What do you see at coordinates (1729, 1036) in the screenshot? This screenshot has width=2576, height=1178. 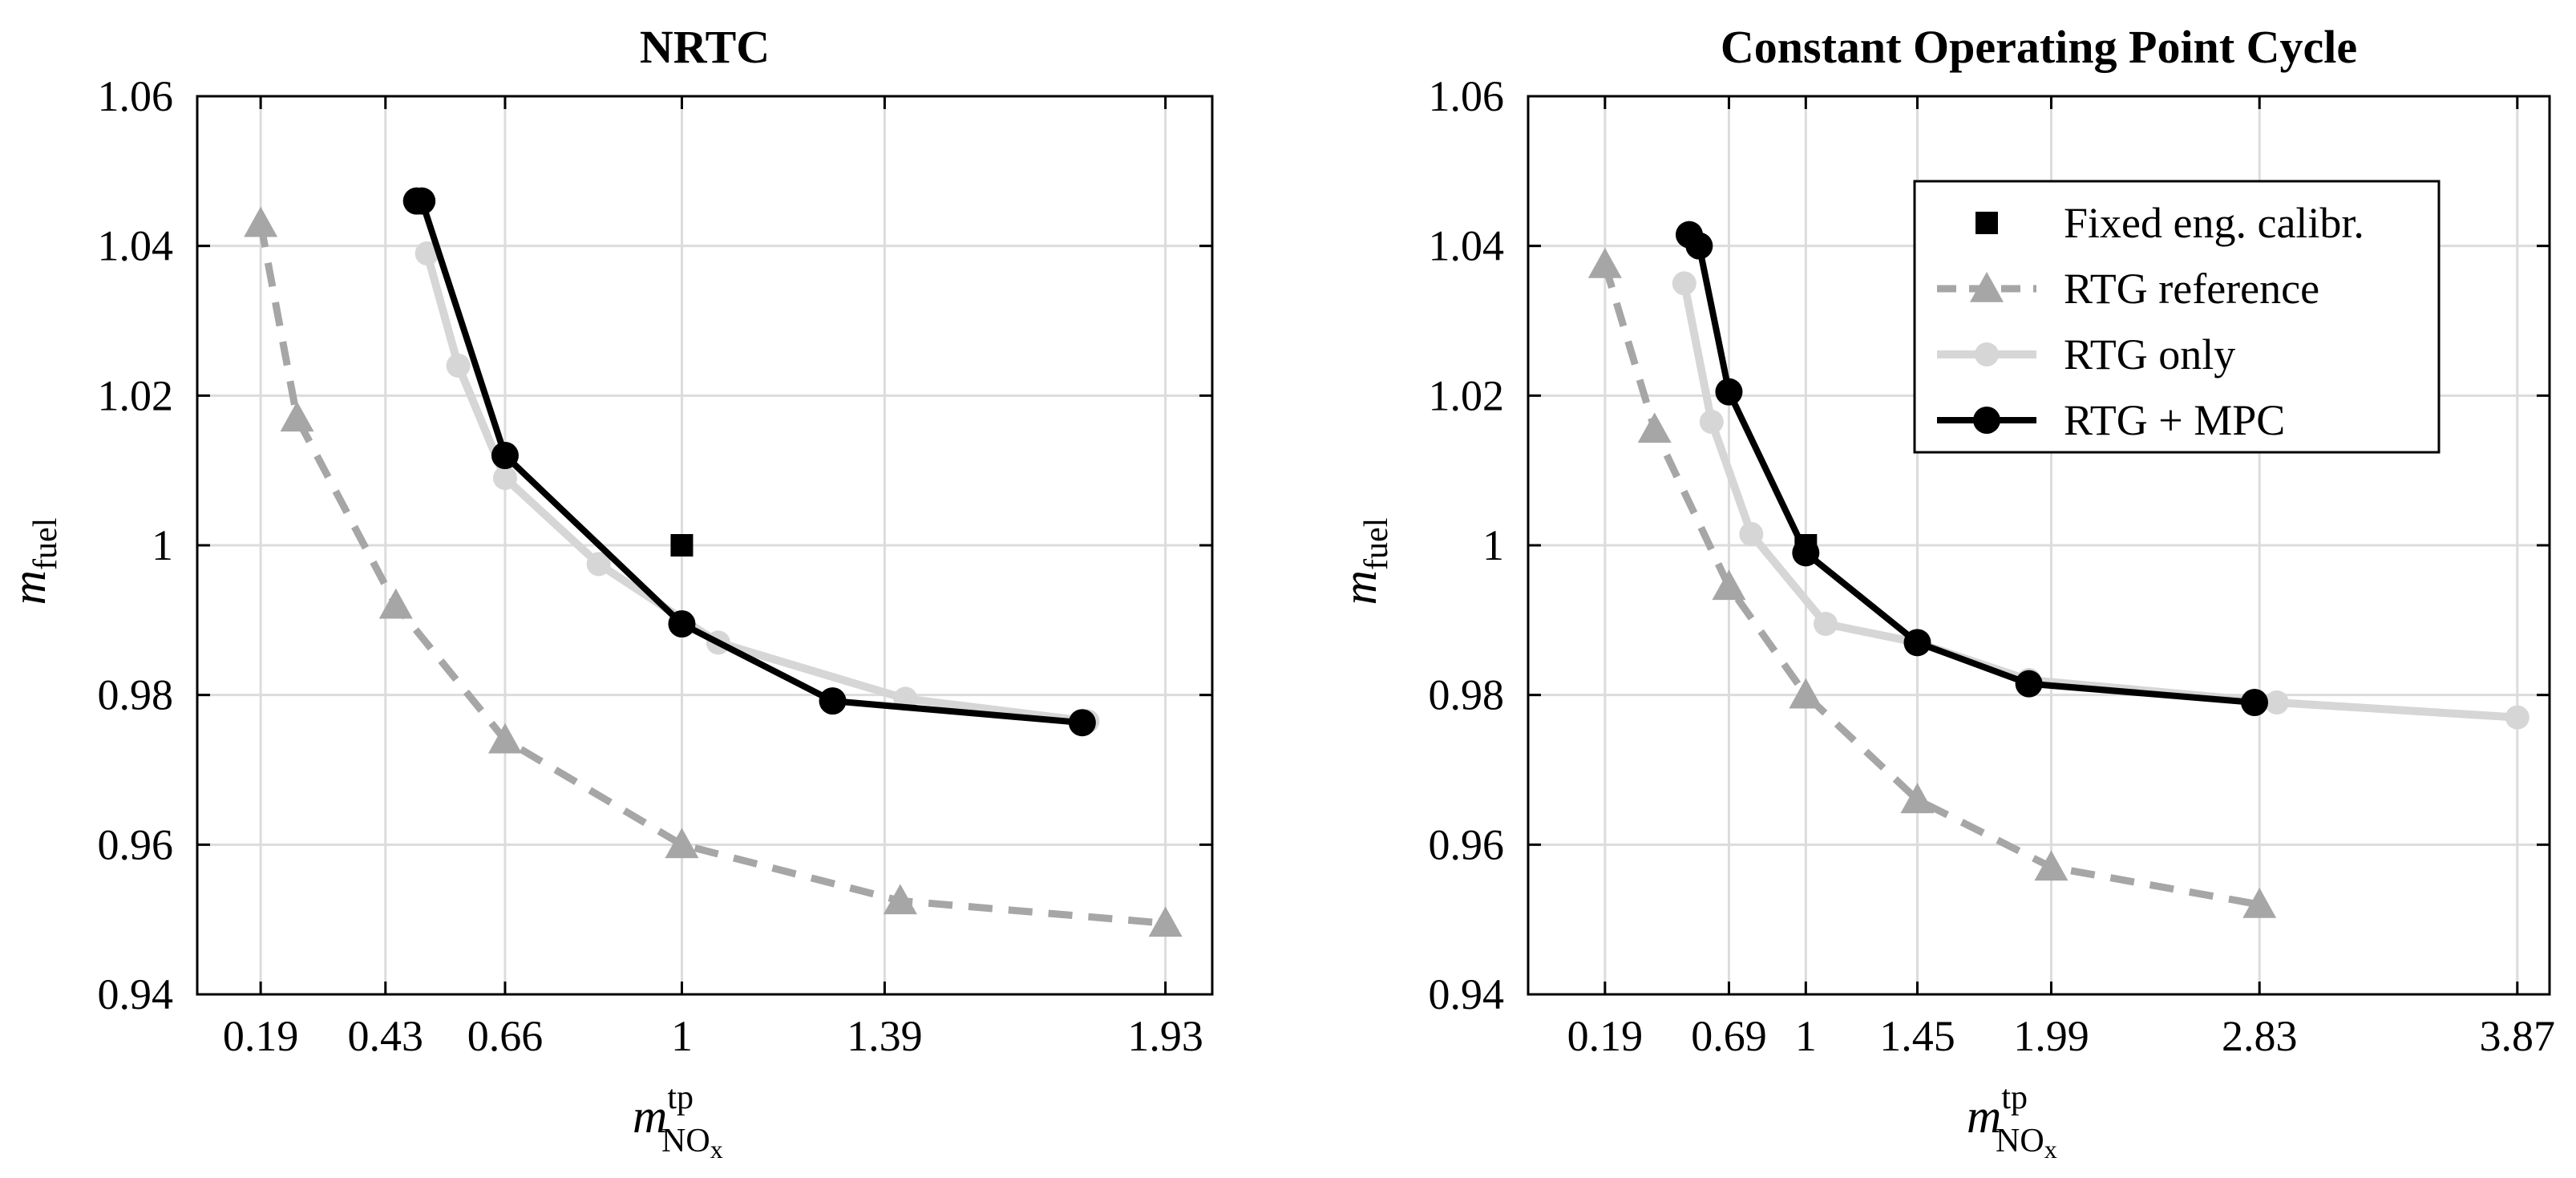 I see `x-tick-label: 0.69` at bounding box center [1729, 1036].